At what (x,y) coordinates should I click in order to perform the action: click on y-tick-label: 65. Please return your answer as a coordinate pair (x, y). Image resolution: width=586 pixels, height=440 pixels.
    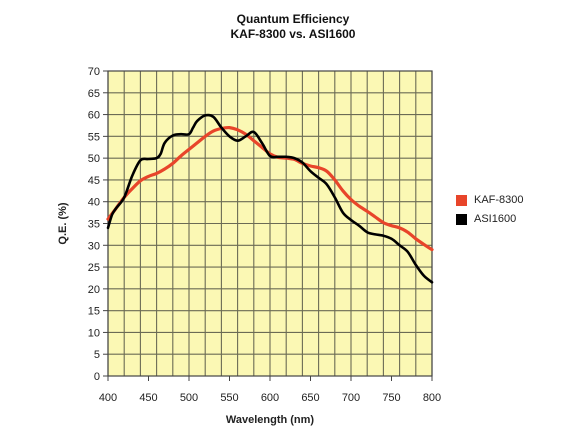
    Looking at the image, I should click on (94, 94).